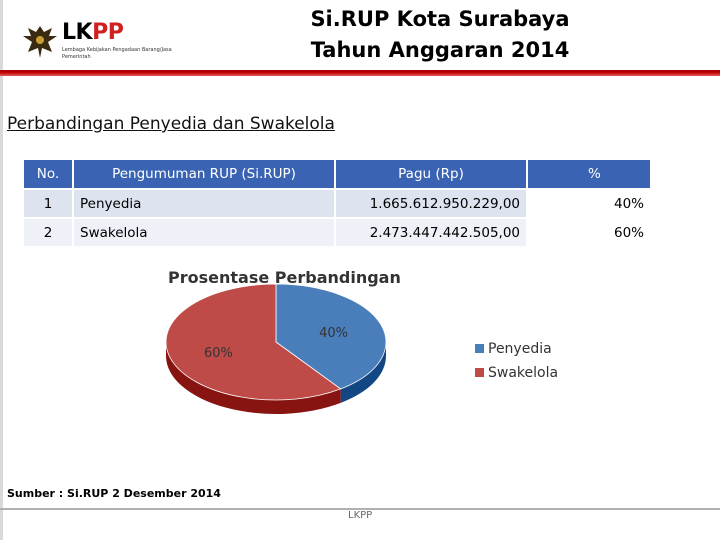 The image size is (720, 540). Describe the element at coordinates (284, 277) in the screenshot. I see `chart-title: Prosentase Perbandingan` at that location.